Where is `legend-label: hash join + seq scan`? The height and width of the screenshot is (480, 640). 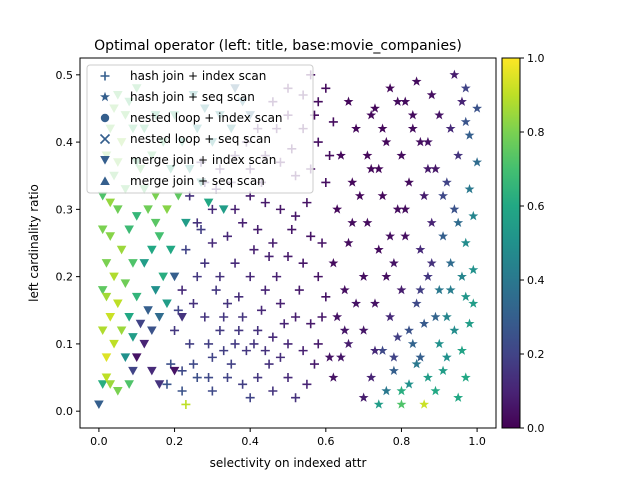
legend-label: hash join + seq scan is located at coordinates (192, 97).